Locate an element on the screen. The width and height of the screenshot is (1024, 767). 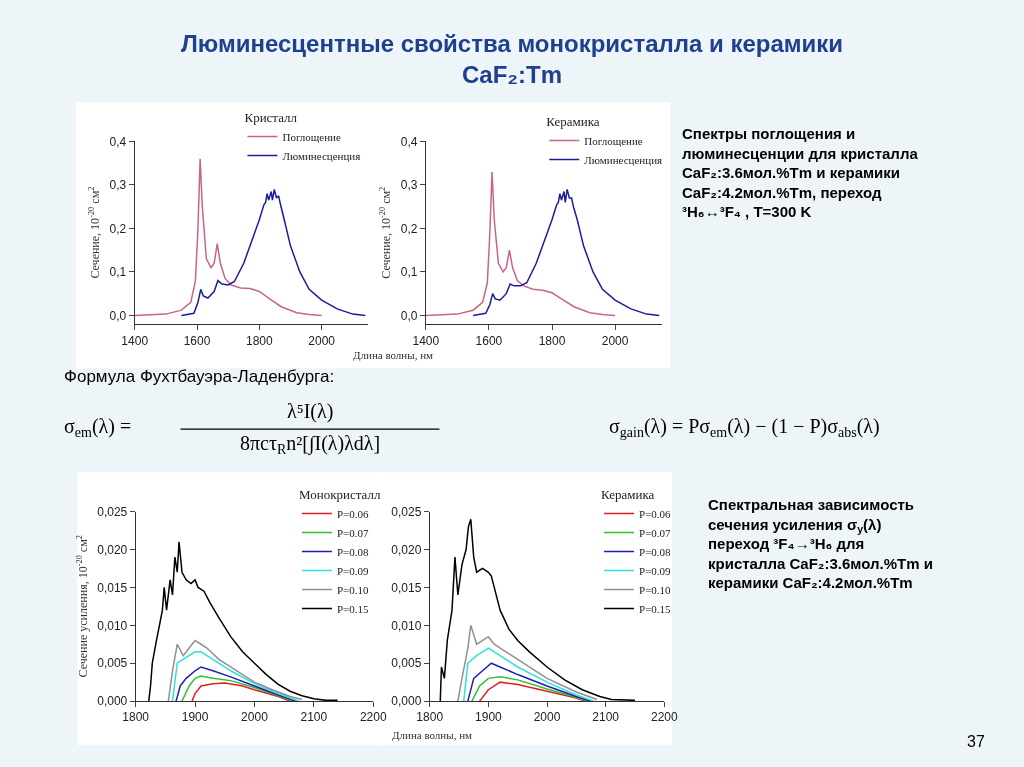
text: Формула Фухтбауэра-Ладенбурга: is located at coordinates (199, 376).